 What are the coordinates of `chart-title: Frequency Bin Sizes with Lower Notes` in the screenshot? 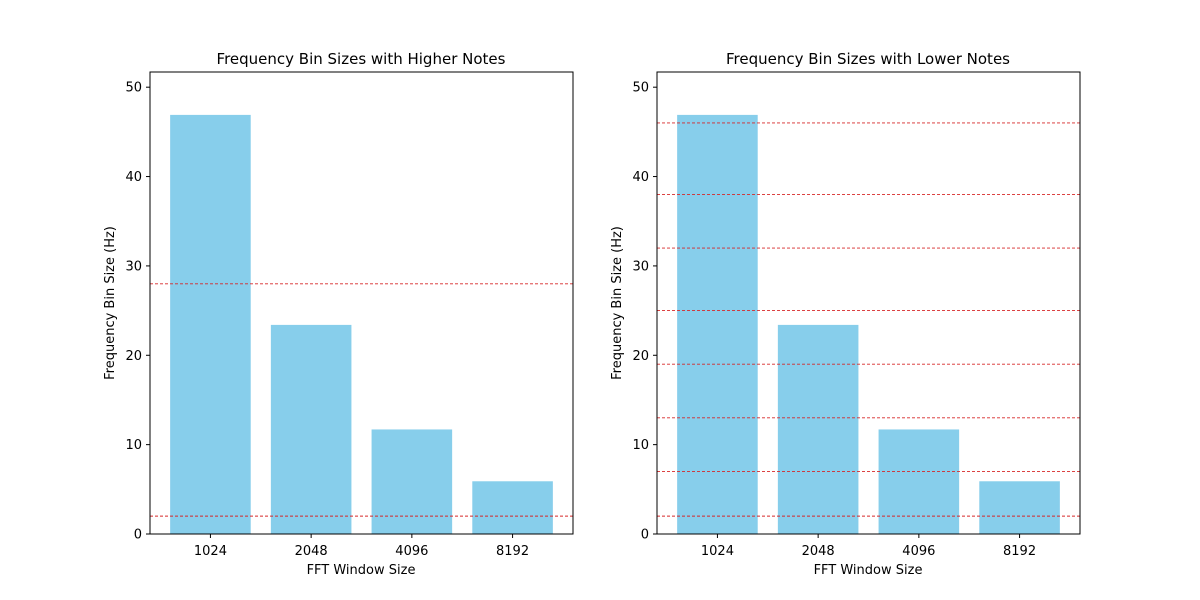 It's located at (868, 59).